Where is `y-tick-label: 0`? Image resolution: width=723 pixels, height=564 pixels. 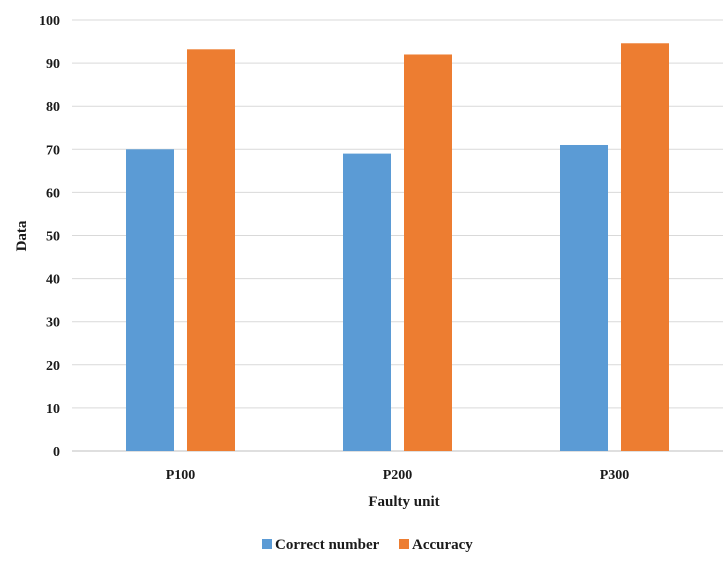 y-tick-label: 0 is located at coordinates (56, 452).